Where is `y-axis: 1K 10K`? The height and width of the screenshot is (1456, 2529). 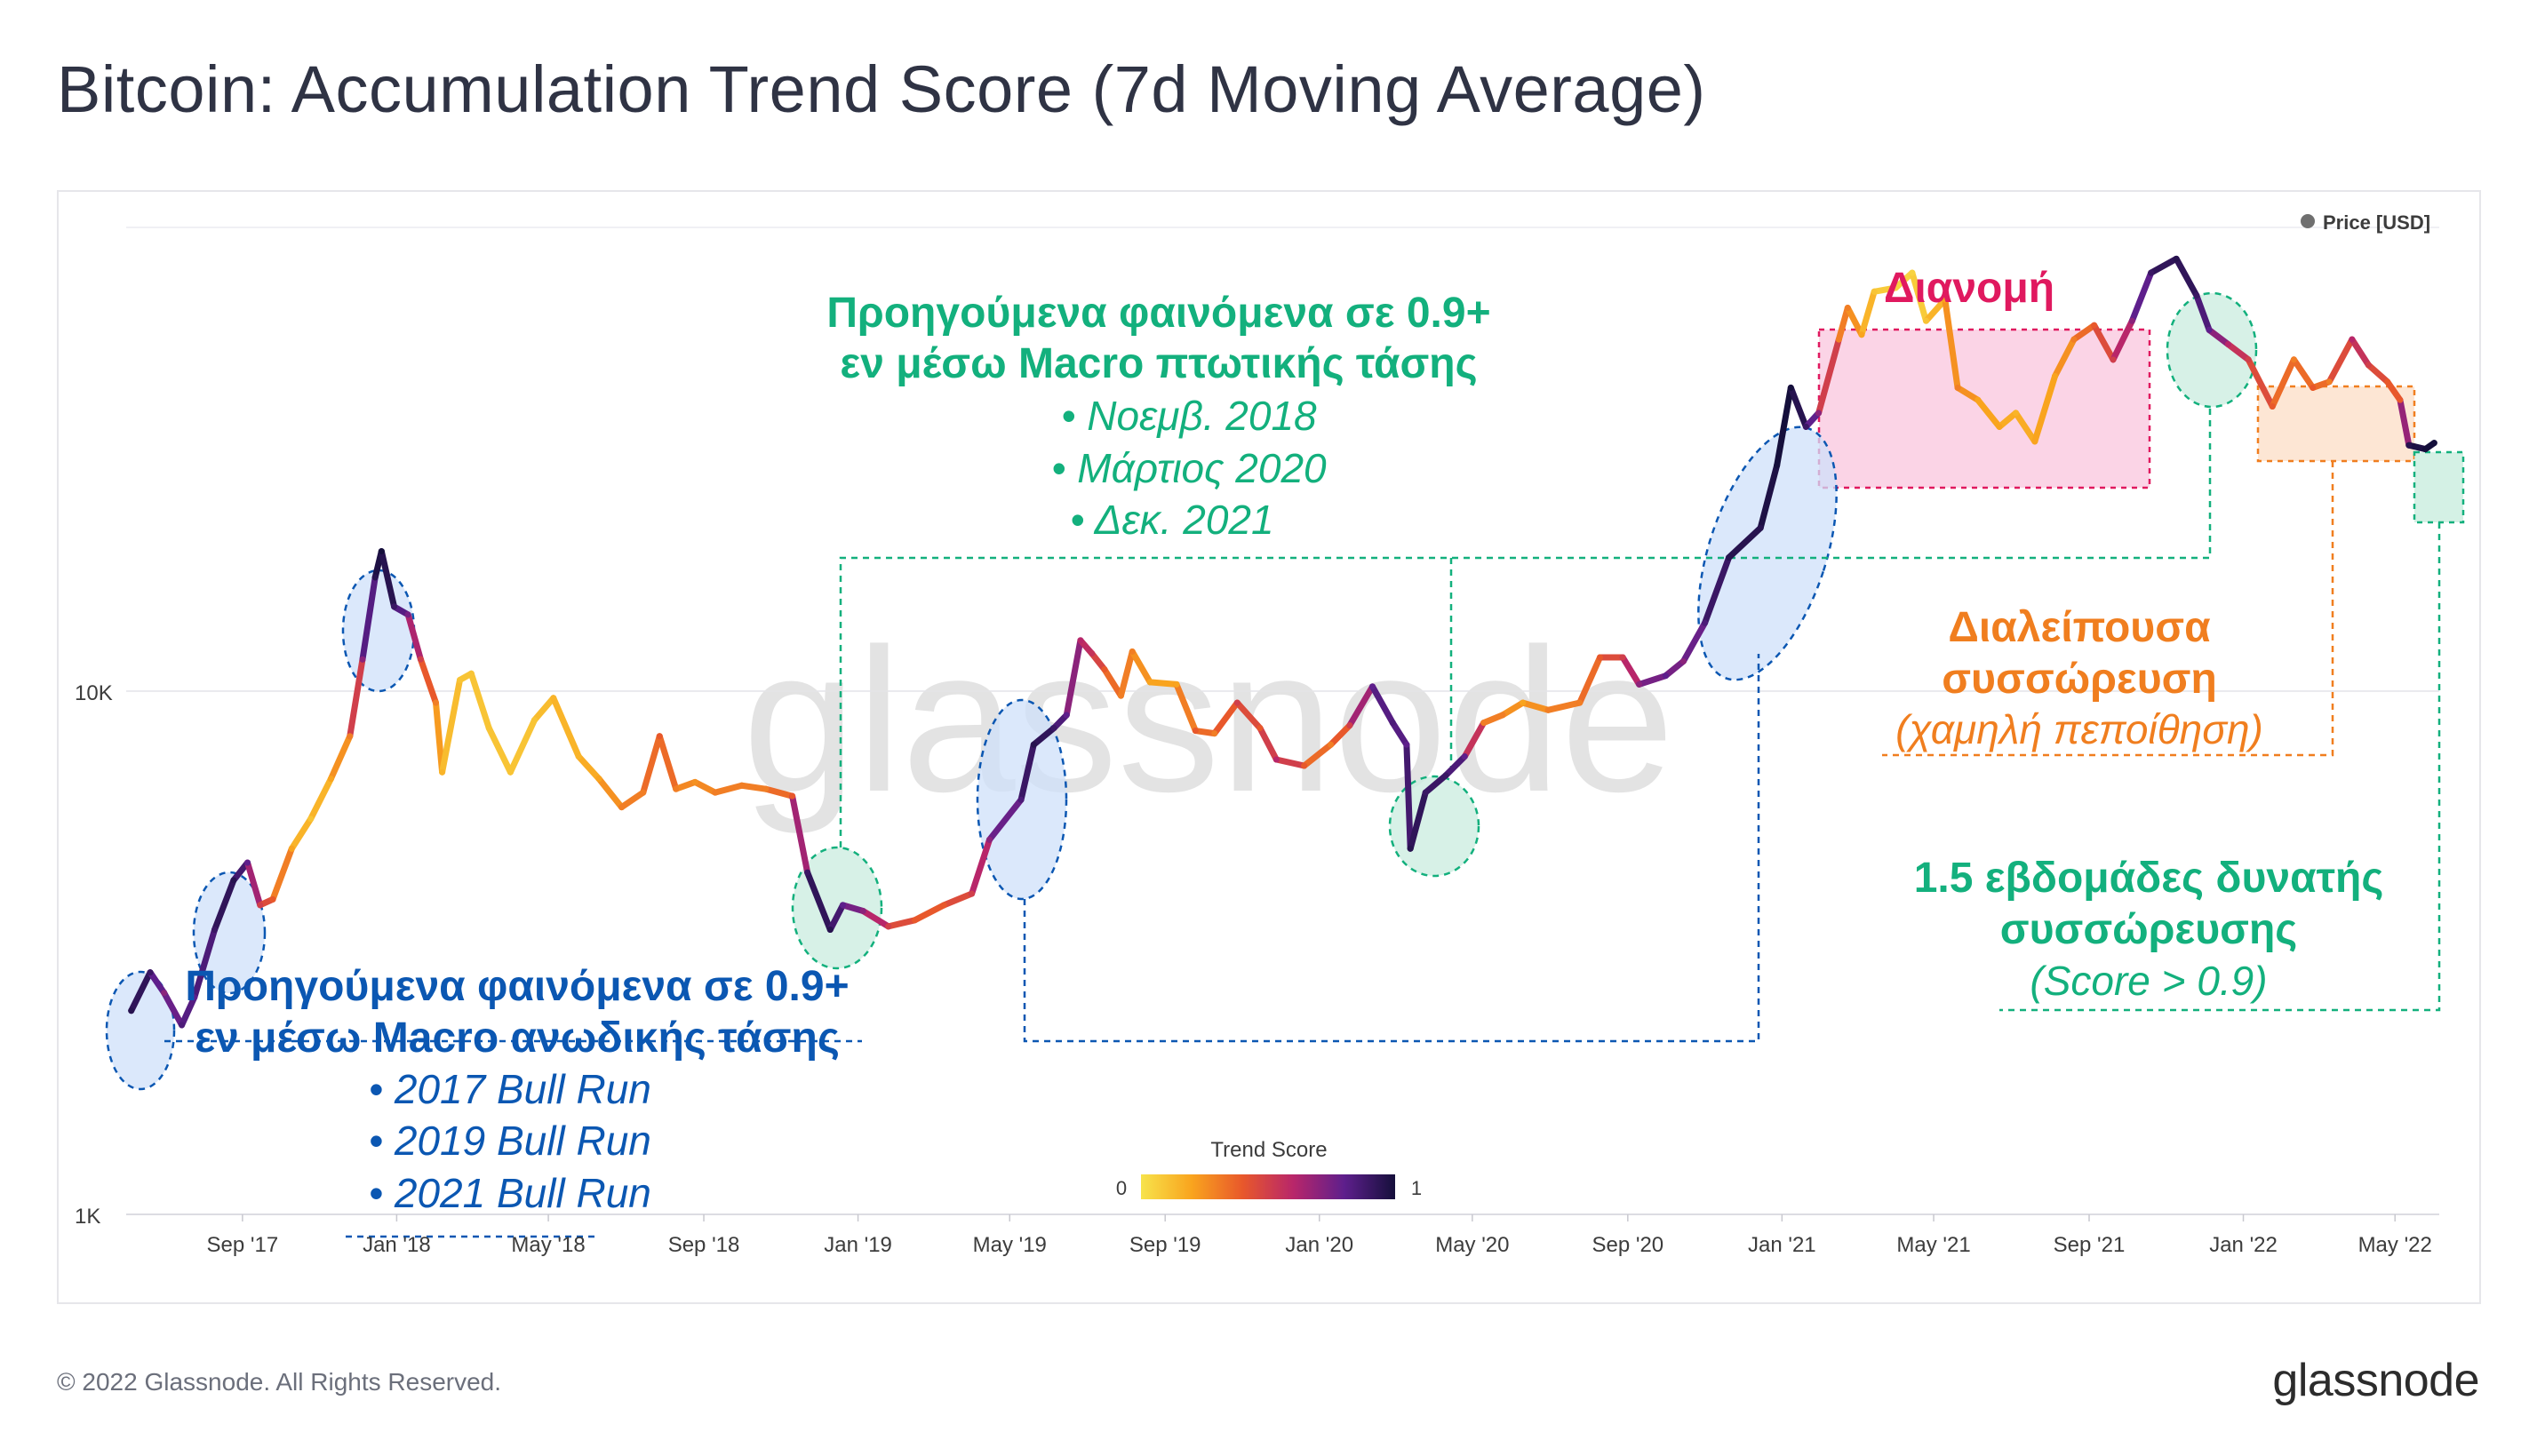
y-axis: 1K 10K is located at coordinates (94, 955).